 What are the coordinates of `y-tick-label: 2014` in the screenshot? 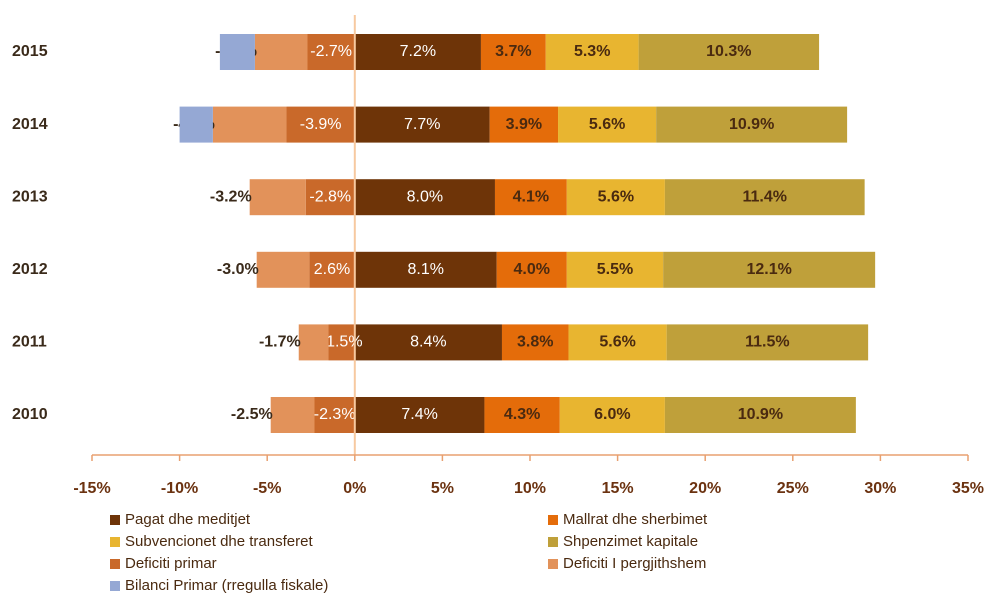 It's located at (30, 124).